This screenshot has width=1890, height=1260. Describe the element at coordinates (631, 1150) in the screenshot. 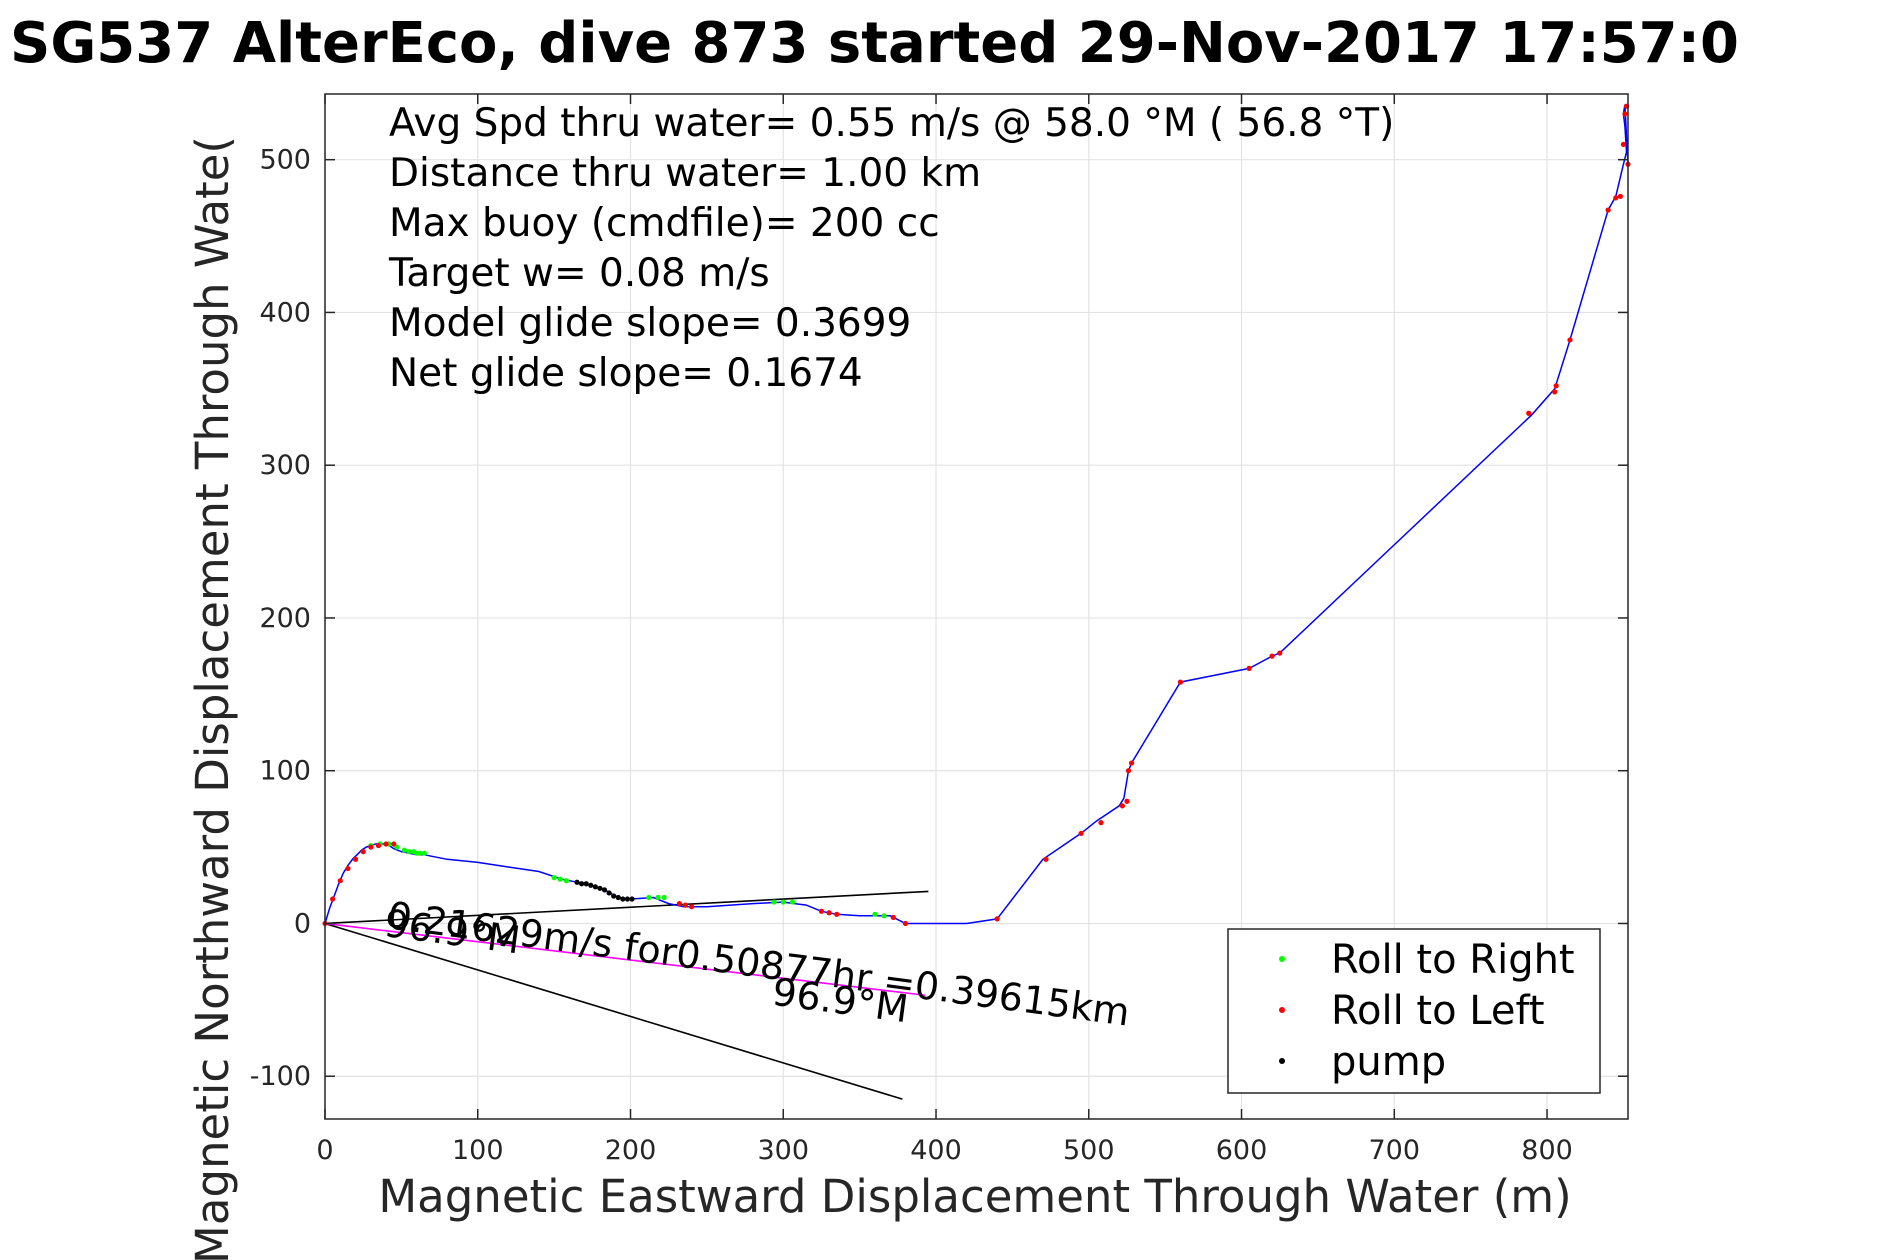

I see `x-tick-label: 200` at that location.